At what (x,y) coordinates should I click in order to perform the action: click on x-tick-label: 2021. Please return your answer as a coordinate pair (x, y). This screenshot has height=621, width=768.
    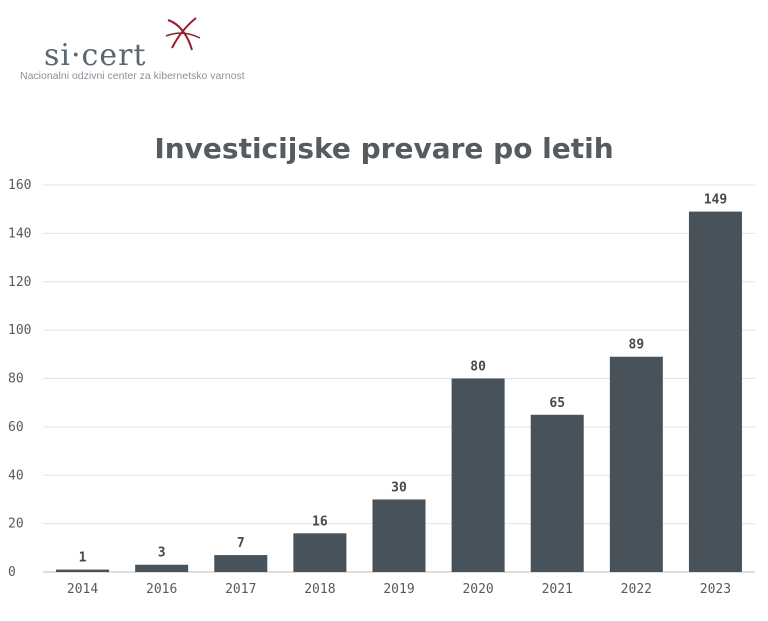
    Looking at the image, I should click on (557, 589).